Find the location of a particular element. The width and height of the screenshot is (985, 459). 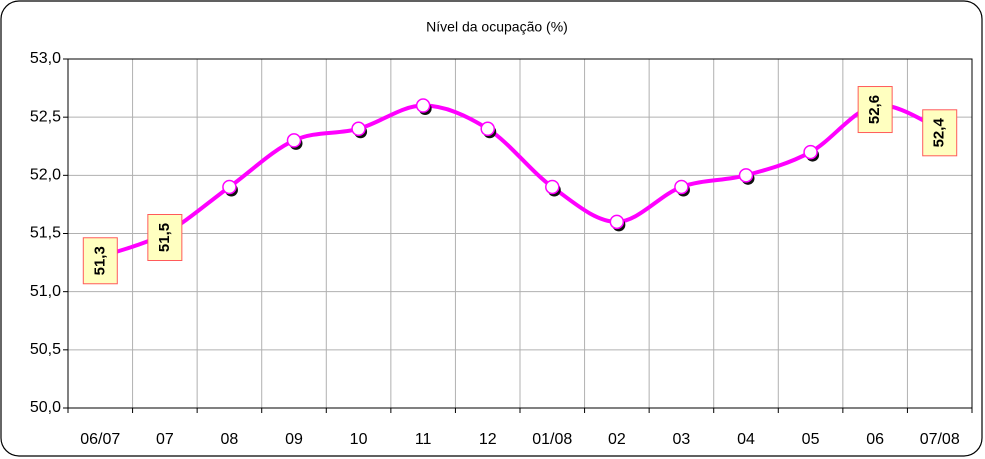

y-tick-label: 50,5 is located at coordinates (45, 349).